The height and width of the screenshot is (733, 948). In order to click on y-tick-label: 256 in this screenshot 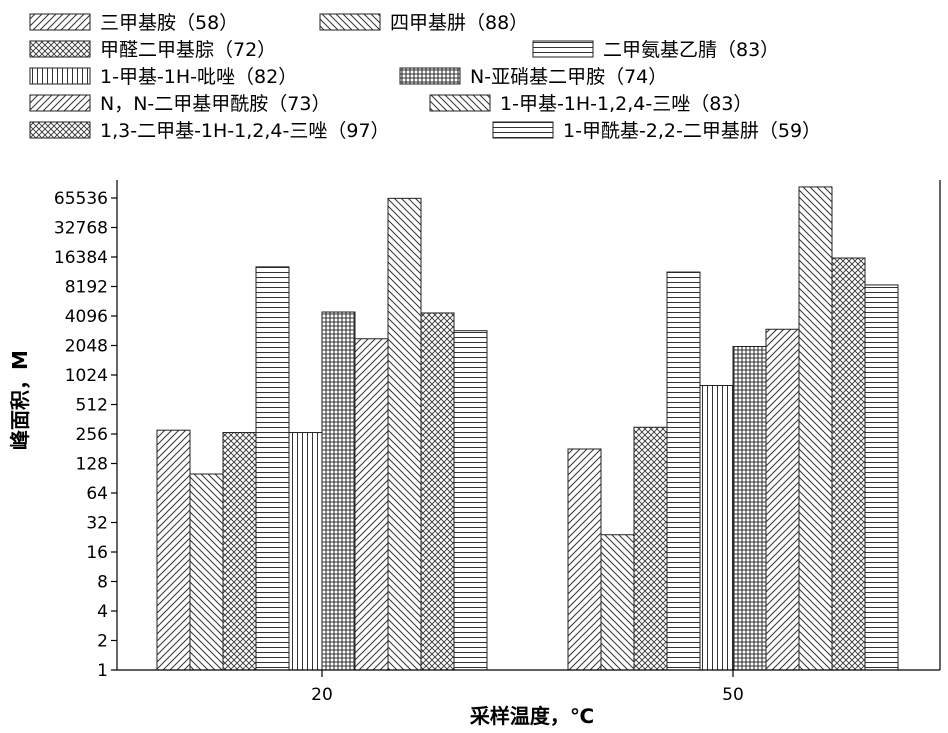, I will do `click(92, 435)`.